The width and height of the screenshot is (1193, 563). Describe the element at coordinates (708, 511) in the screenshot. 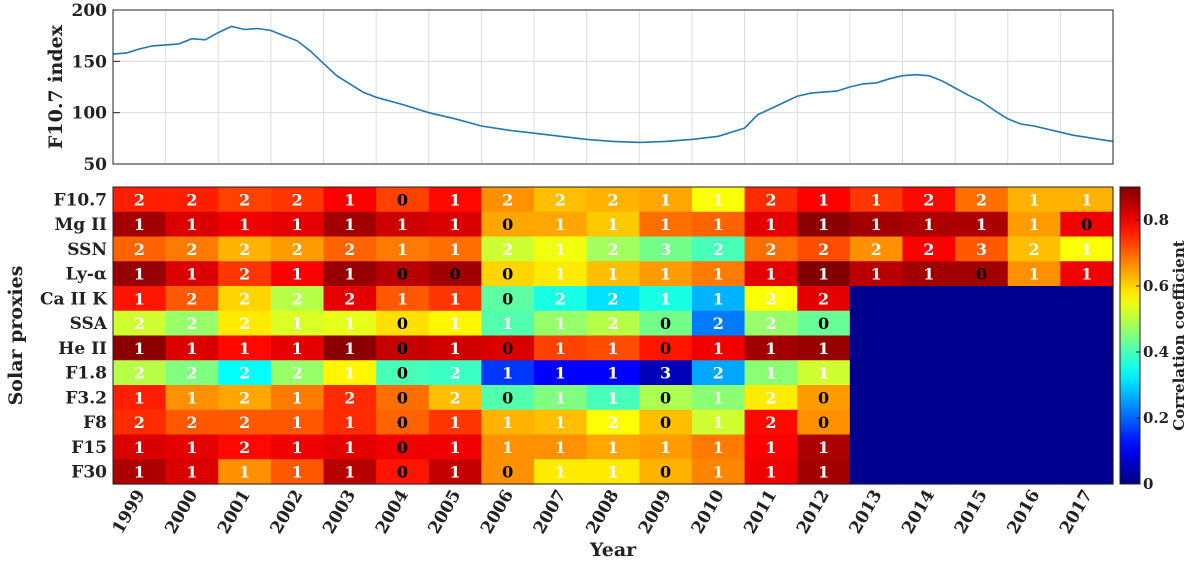

I see `heatmap-x-tick-label: 2010` at that location.